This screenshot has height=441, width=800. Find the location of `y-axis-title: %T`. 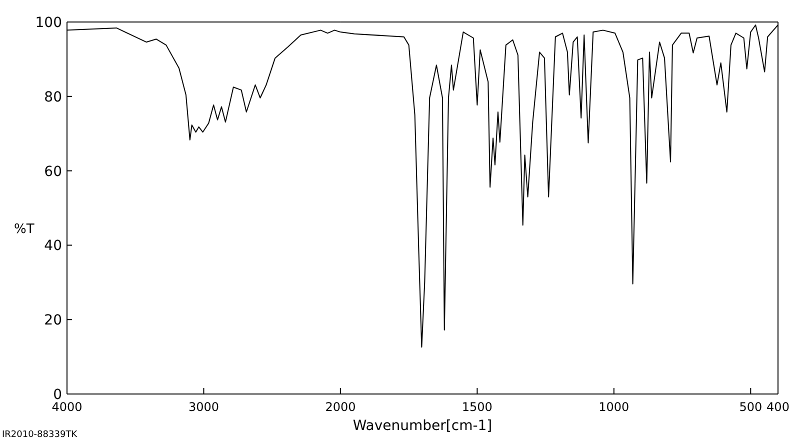

y-axis-title: %T is located at coordinates (24, 229).